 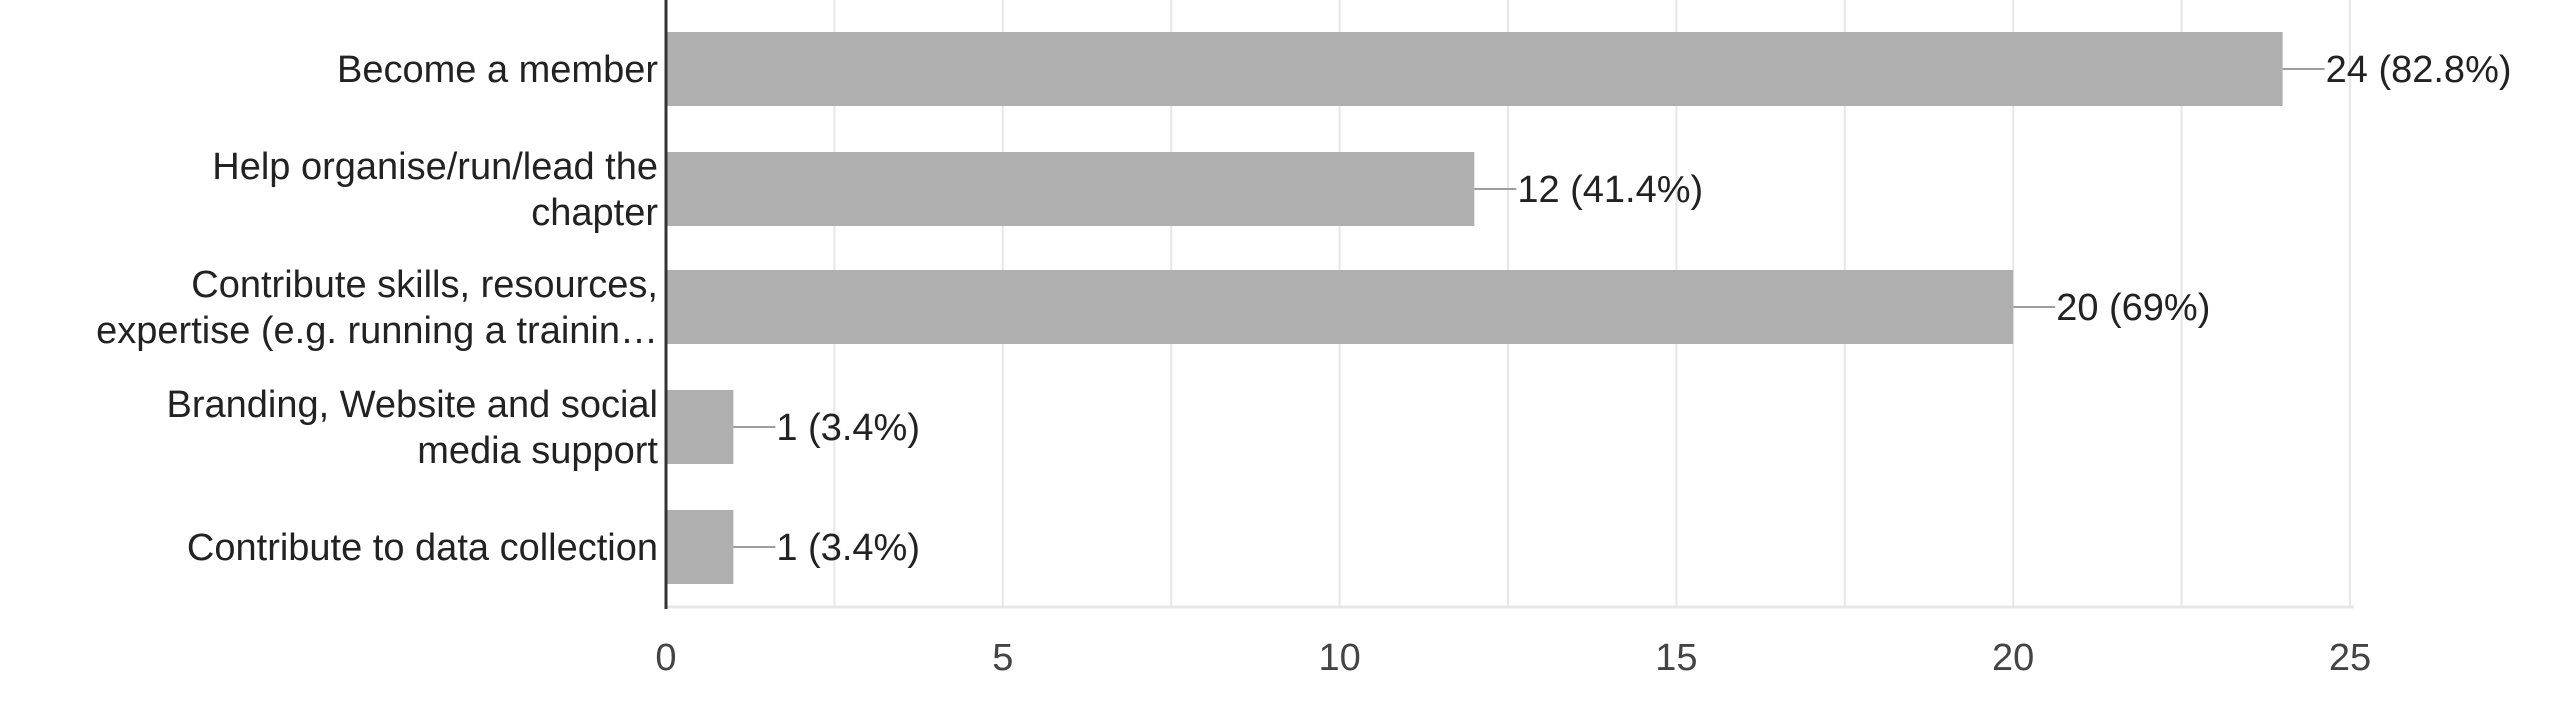 I want to click on x-tick-label: 20, so click(x=2013, y=658).